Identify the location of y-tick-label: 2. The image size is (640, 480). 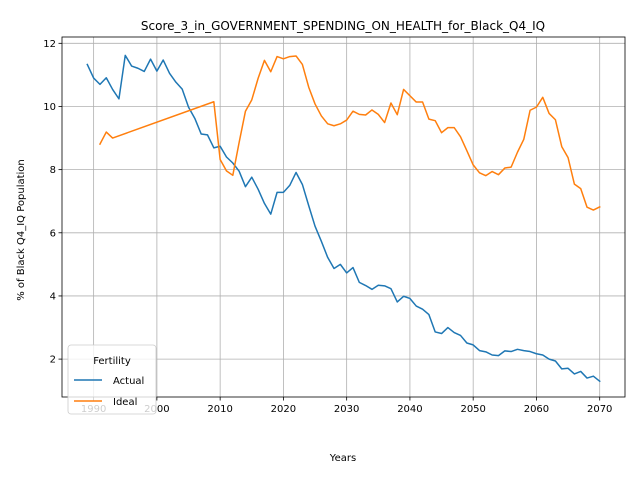
(53, 360).